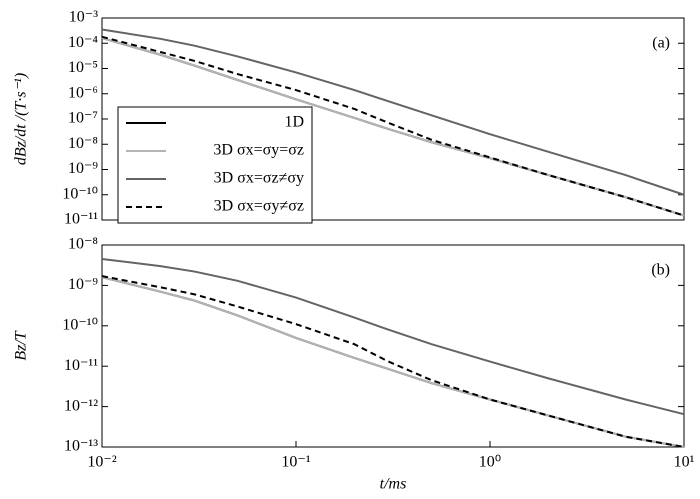 This screenshot has height=499, width=700. I want to click on x-axis-label: t/ms, so click(393, 484).